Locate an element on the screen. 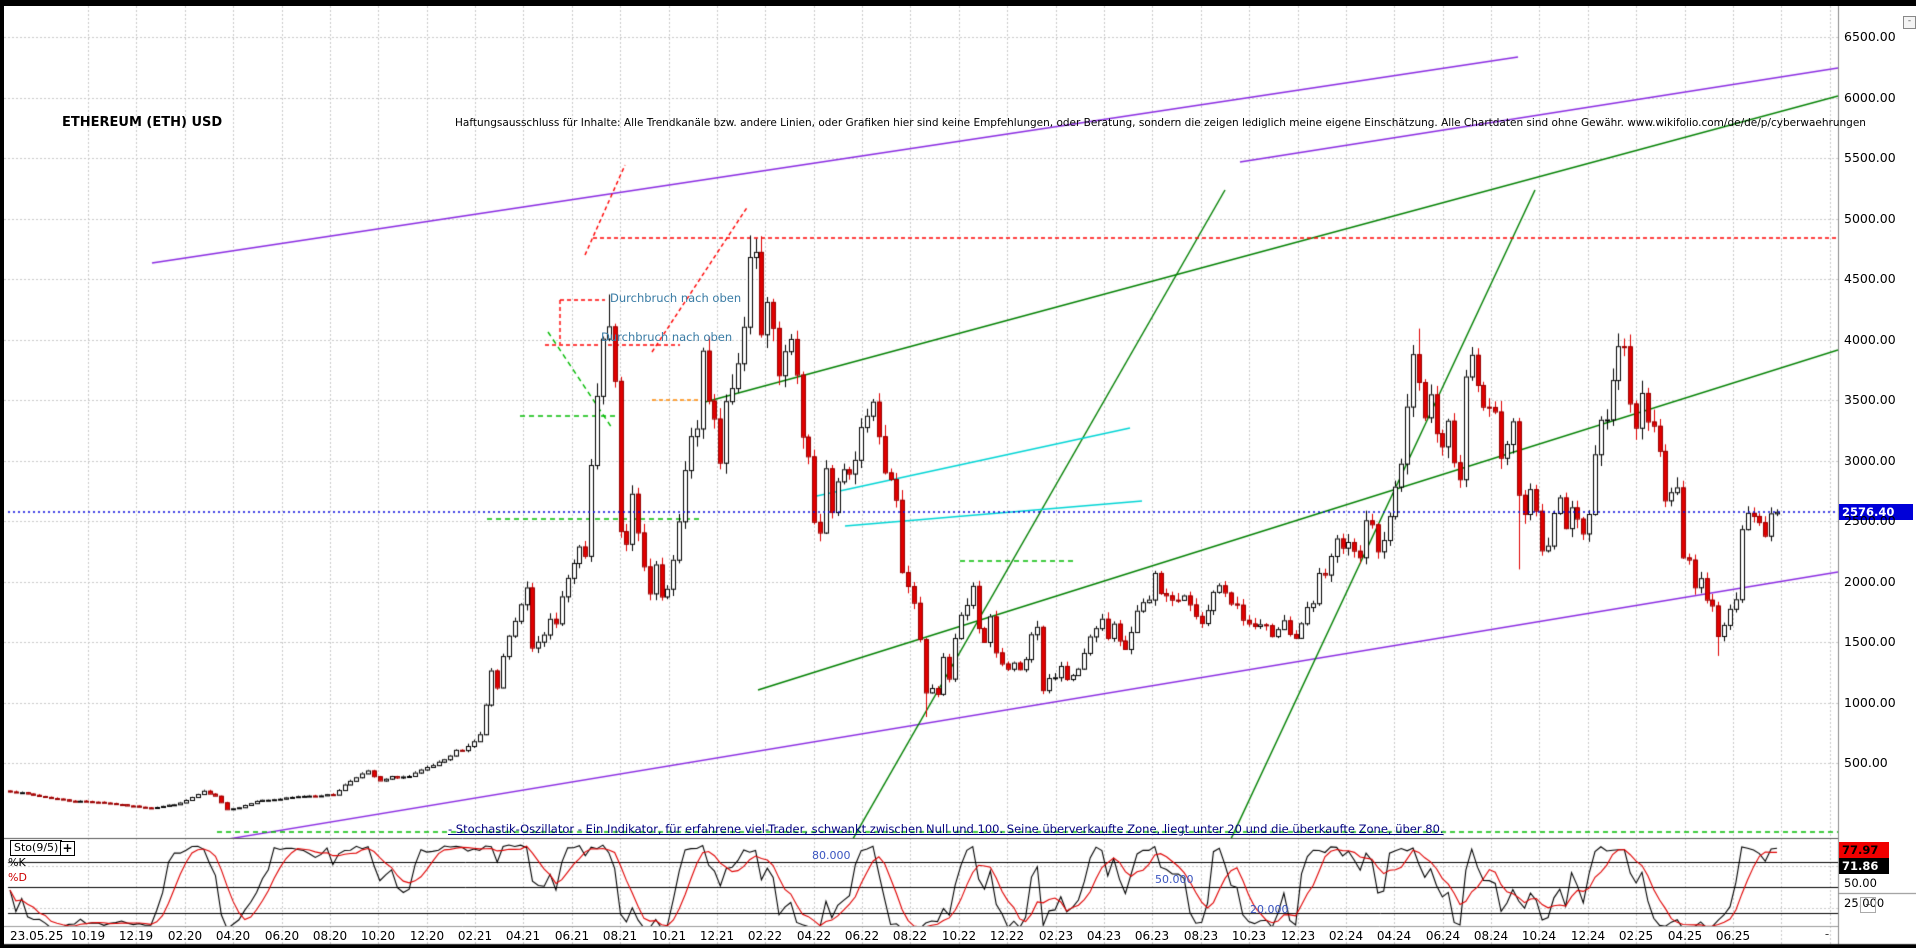 This screenshot has height=948, width=1916. osc-axis-25: 25.000 is located at coordinates (1864, 903).